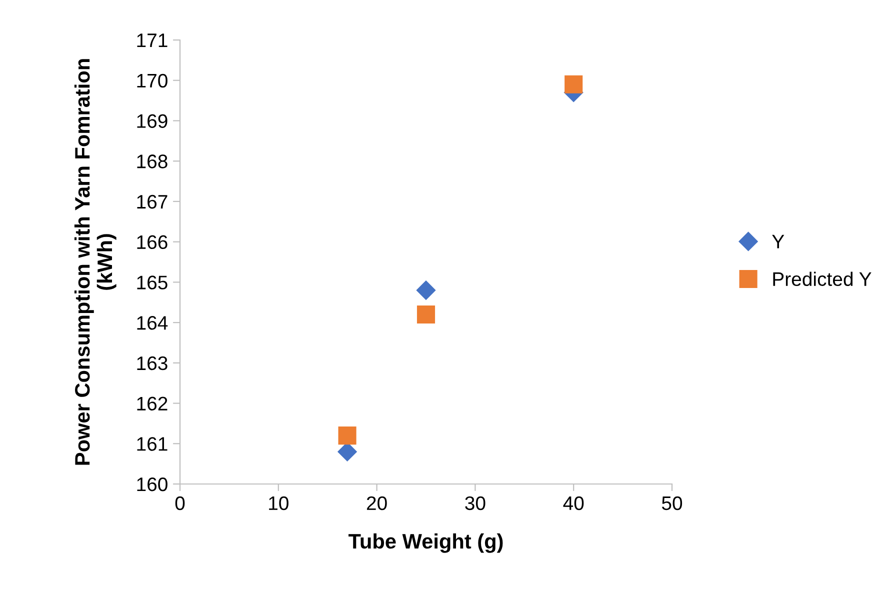  Describe the element at coordinates (475, 503) in the screenshot. I see `x-tick-label: 30` at that location.